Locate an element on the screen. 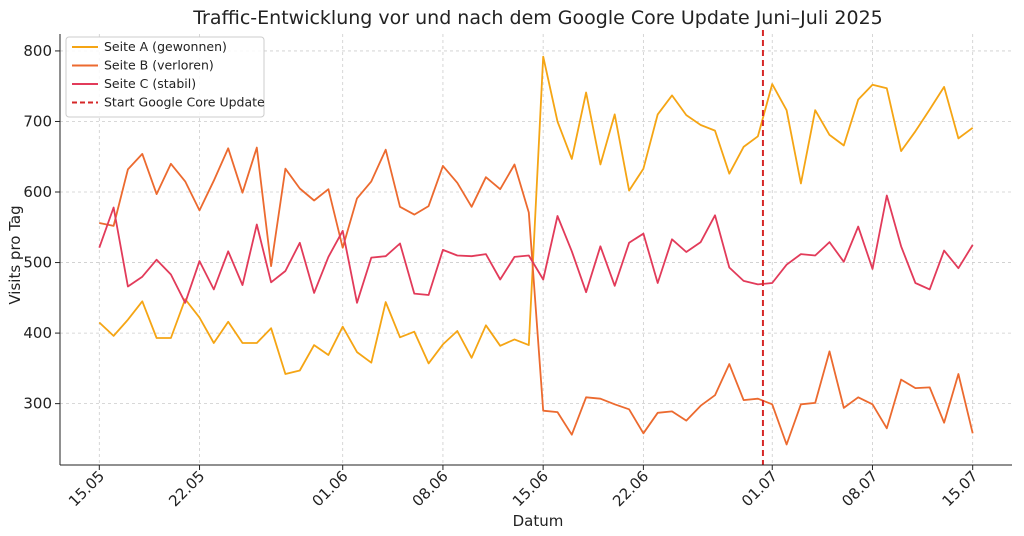 The image size is (1024, 536). legend-box is located at coordinates (165, 77).